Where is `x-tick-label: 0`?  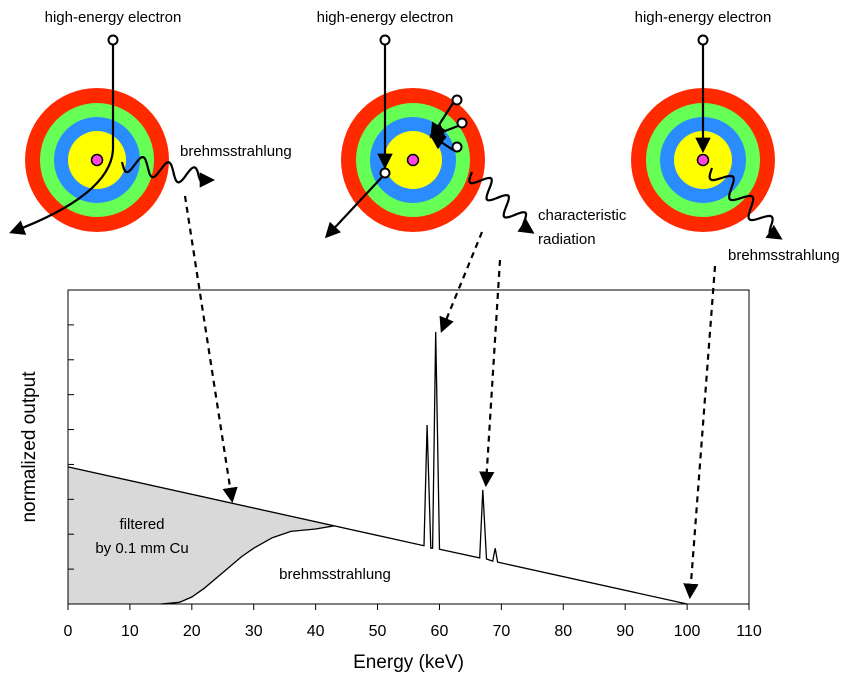 x-tick-label: 0 is located at coordinates (68, 631).